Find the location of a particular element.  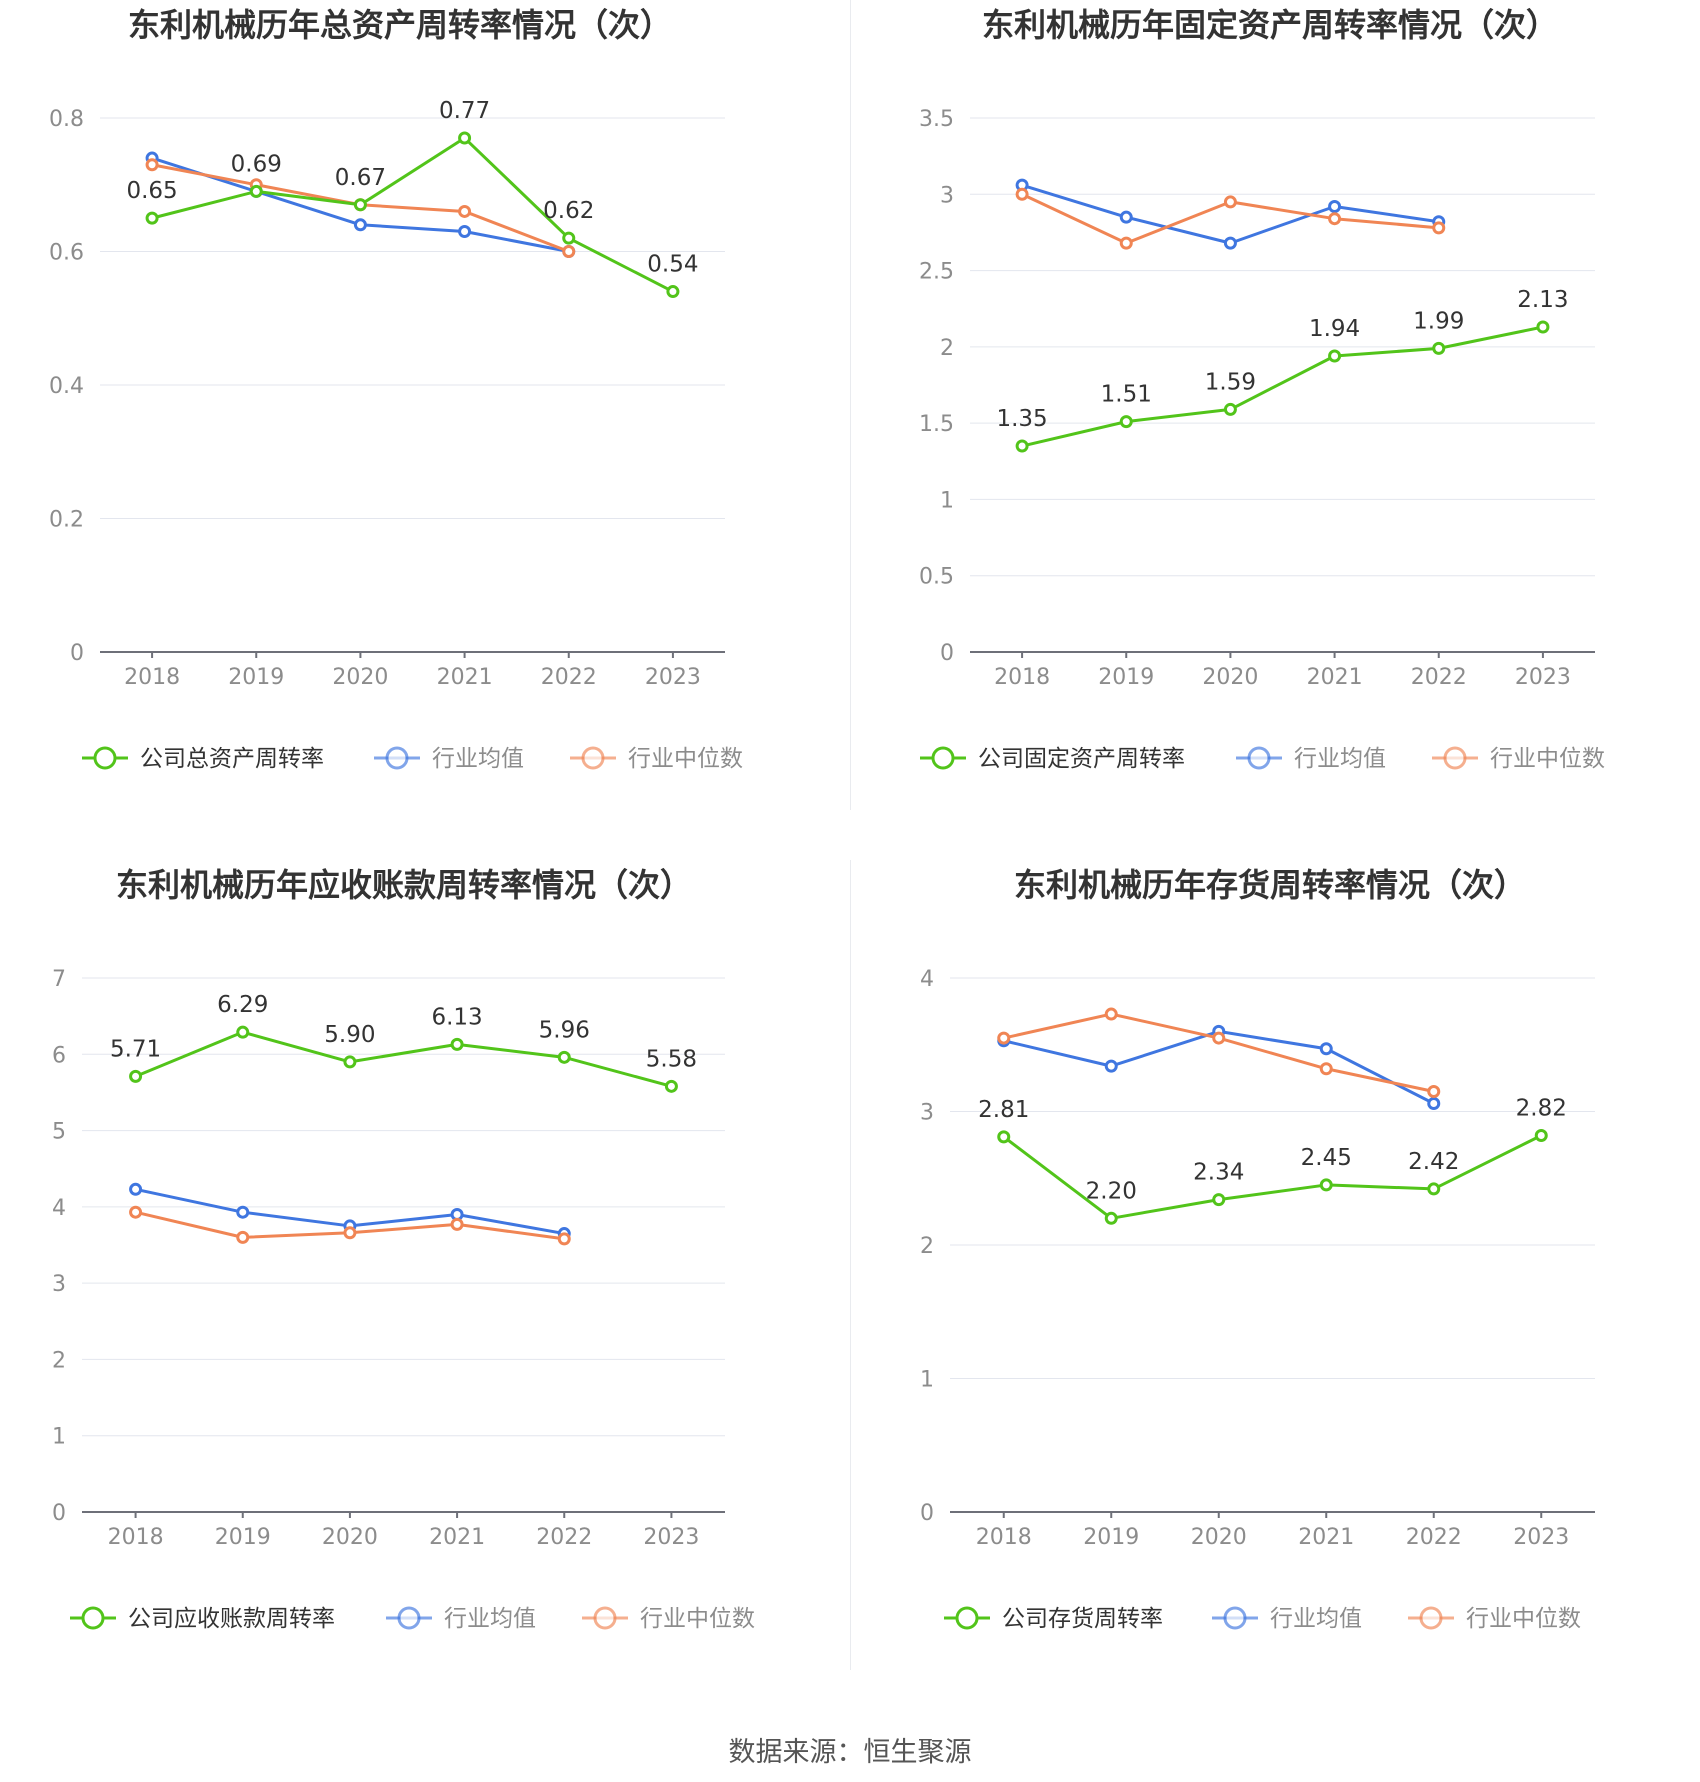

data-label: 5.90 is located at coordinates (349, 1035).